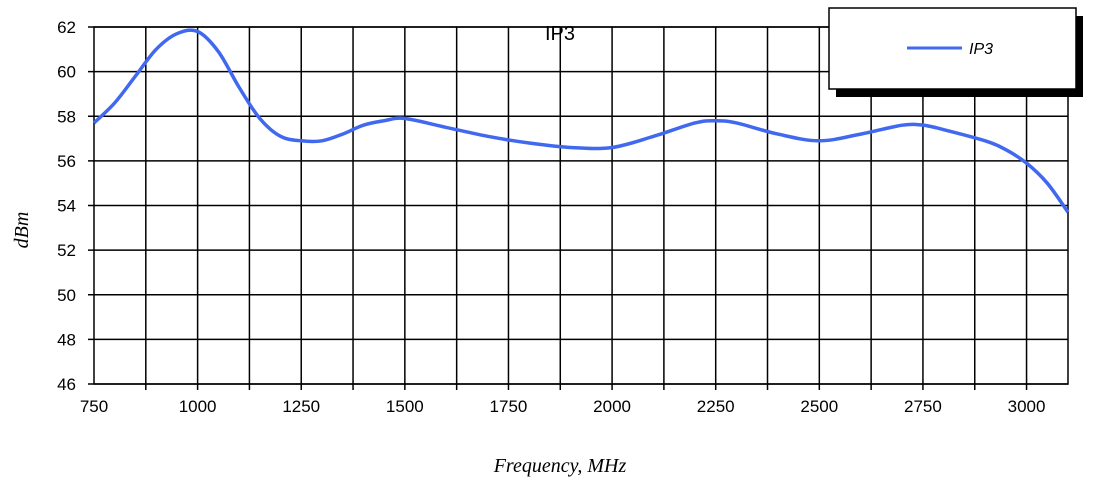 This screenshot has width=1094, height=482. What do you see at coordinates (66, 250) in the screenshot?
I see `y-tick-label: 52` at bounding box center [66, 250].